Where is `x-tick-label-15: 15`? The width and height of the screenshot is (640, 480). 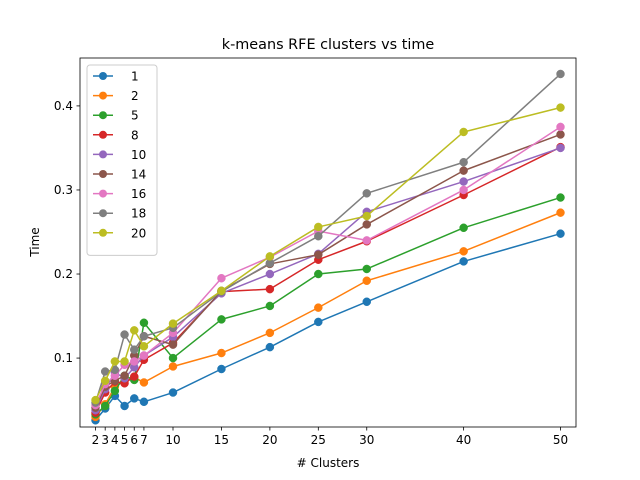
x-tick-label-15: 15 is located at coordinates (221, 440).